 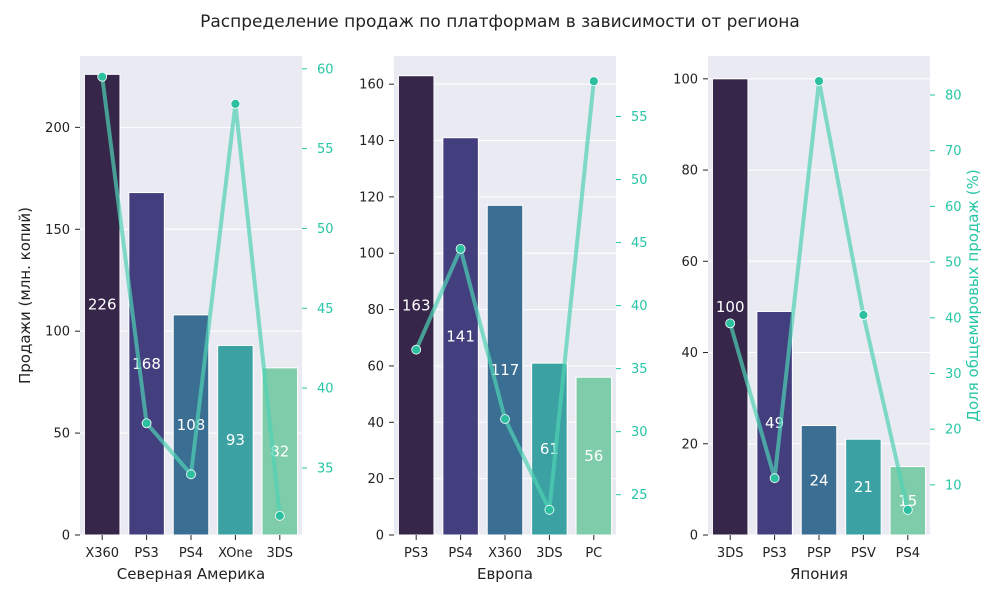 I want to click on bar-value-label: 93, so click(x=235, y=440).